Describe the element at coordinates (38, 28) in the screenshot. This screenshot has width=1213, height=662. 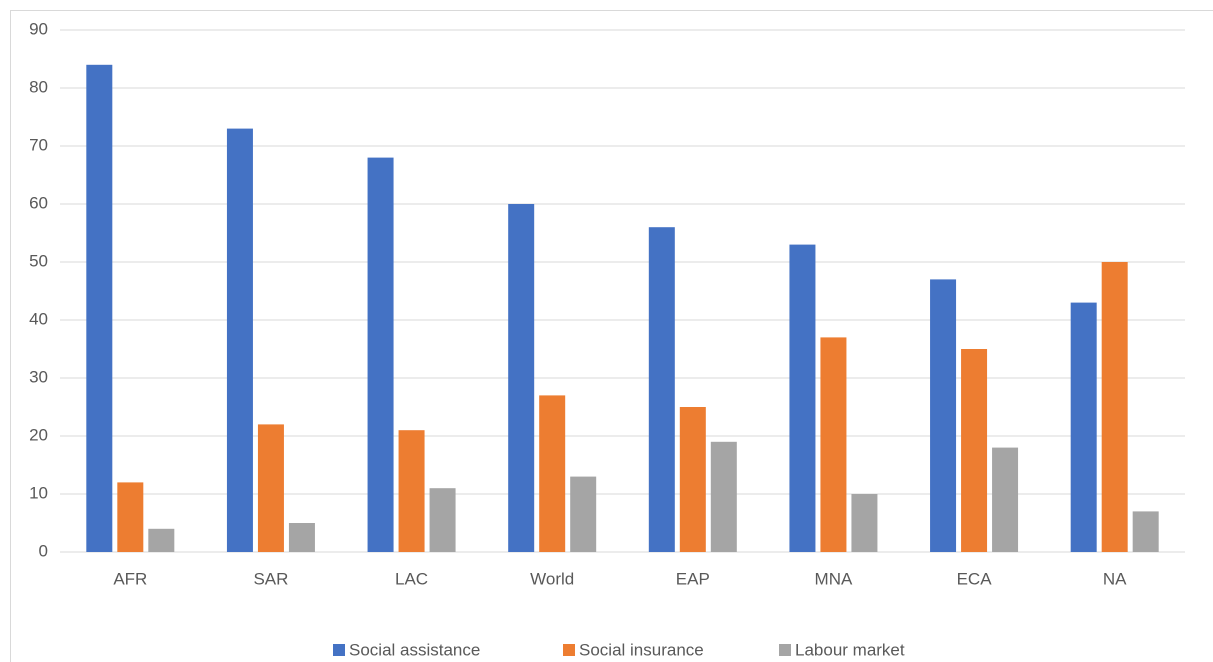
I see `y-tick-label: 90` at that location.